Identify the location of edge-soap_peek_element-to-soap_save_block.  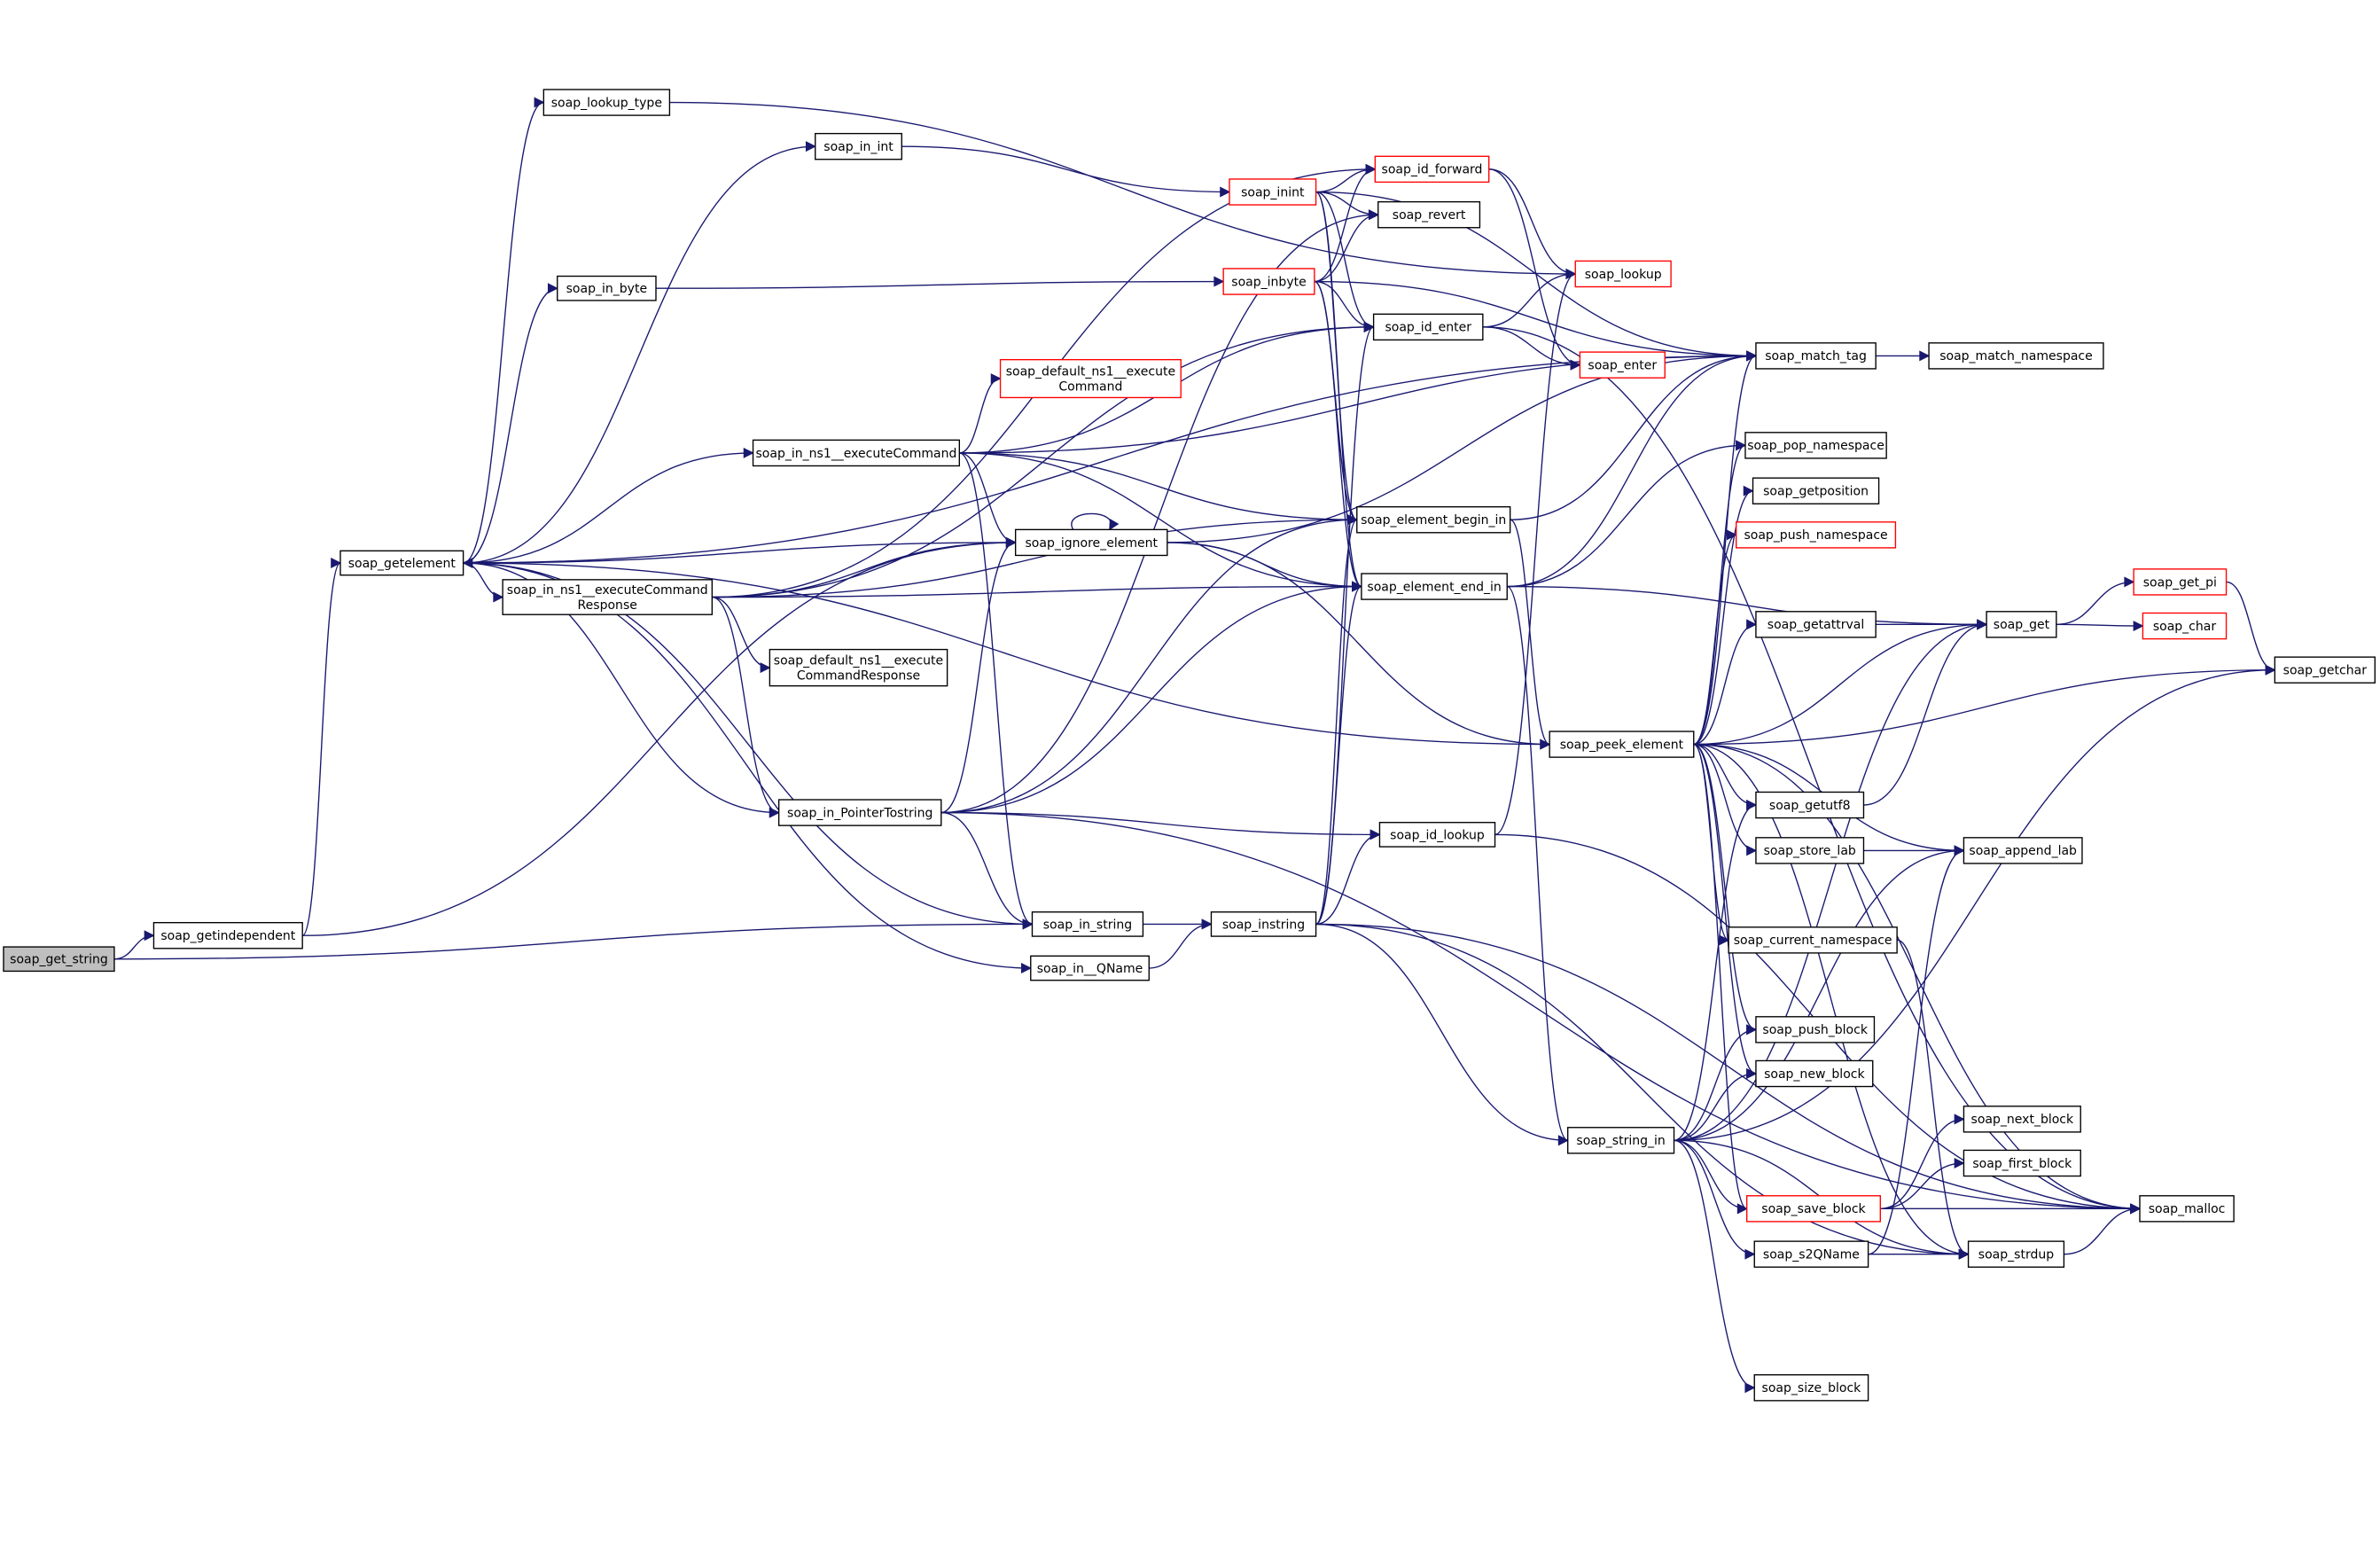
(1720, 979).